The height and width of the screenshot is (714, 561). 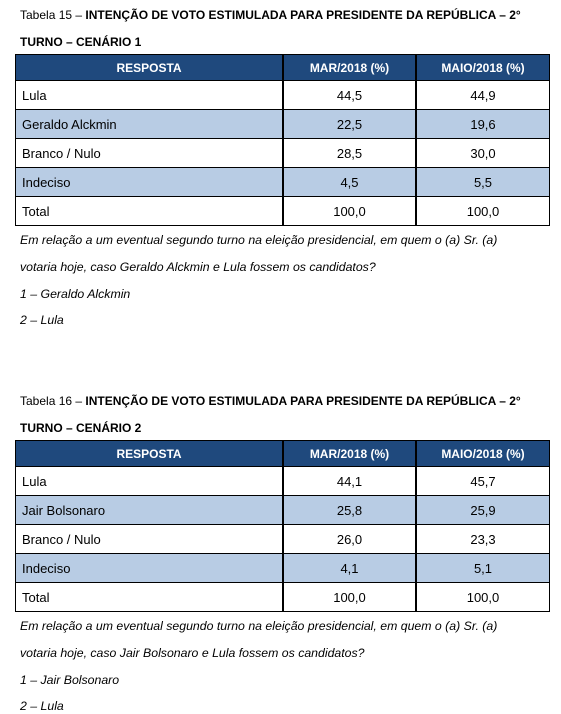 What do you see at coordinates (70, 680) in the screenshot?
I see `answer-option: 1 – Jair Bolsonaro` at bounding box center [70, 680].